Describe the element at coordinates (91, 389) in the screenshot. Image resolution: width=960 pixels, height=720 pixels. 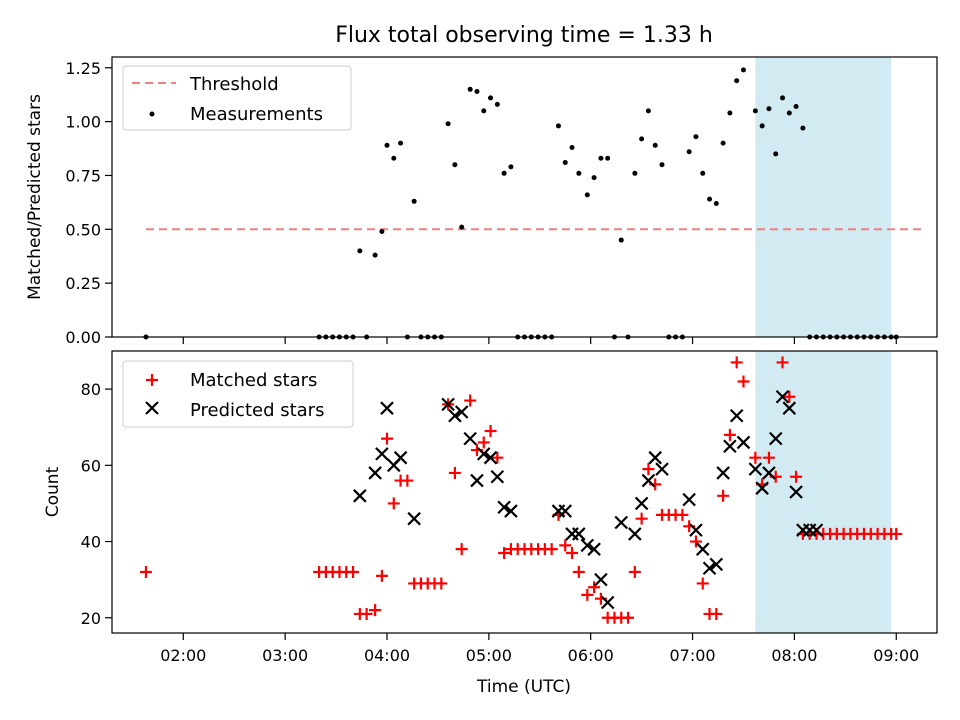
I see `bottom-y-tick-label: 80` at that location.